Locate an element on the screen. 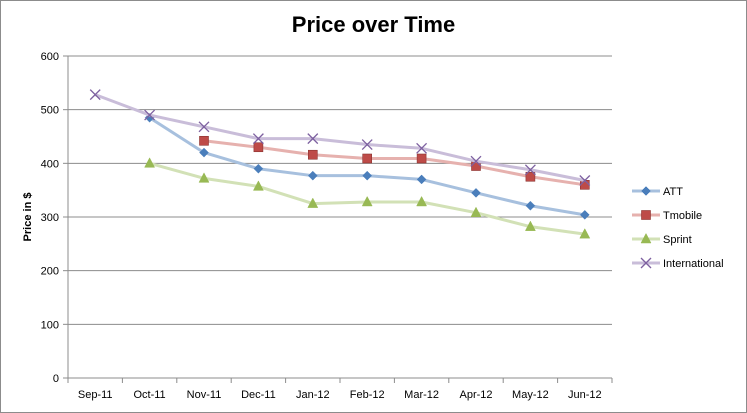 Image resolution: width=747 pixels, height=413 pixels. series-line-tmobile is located at coordinates (394, 163).